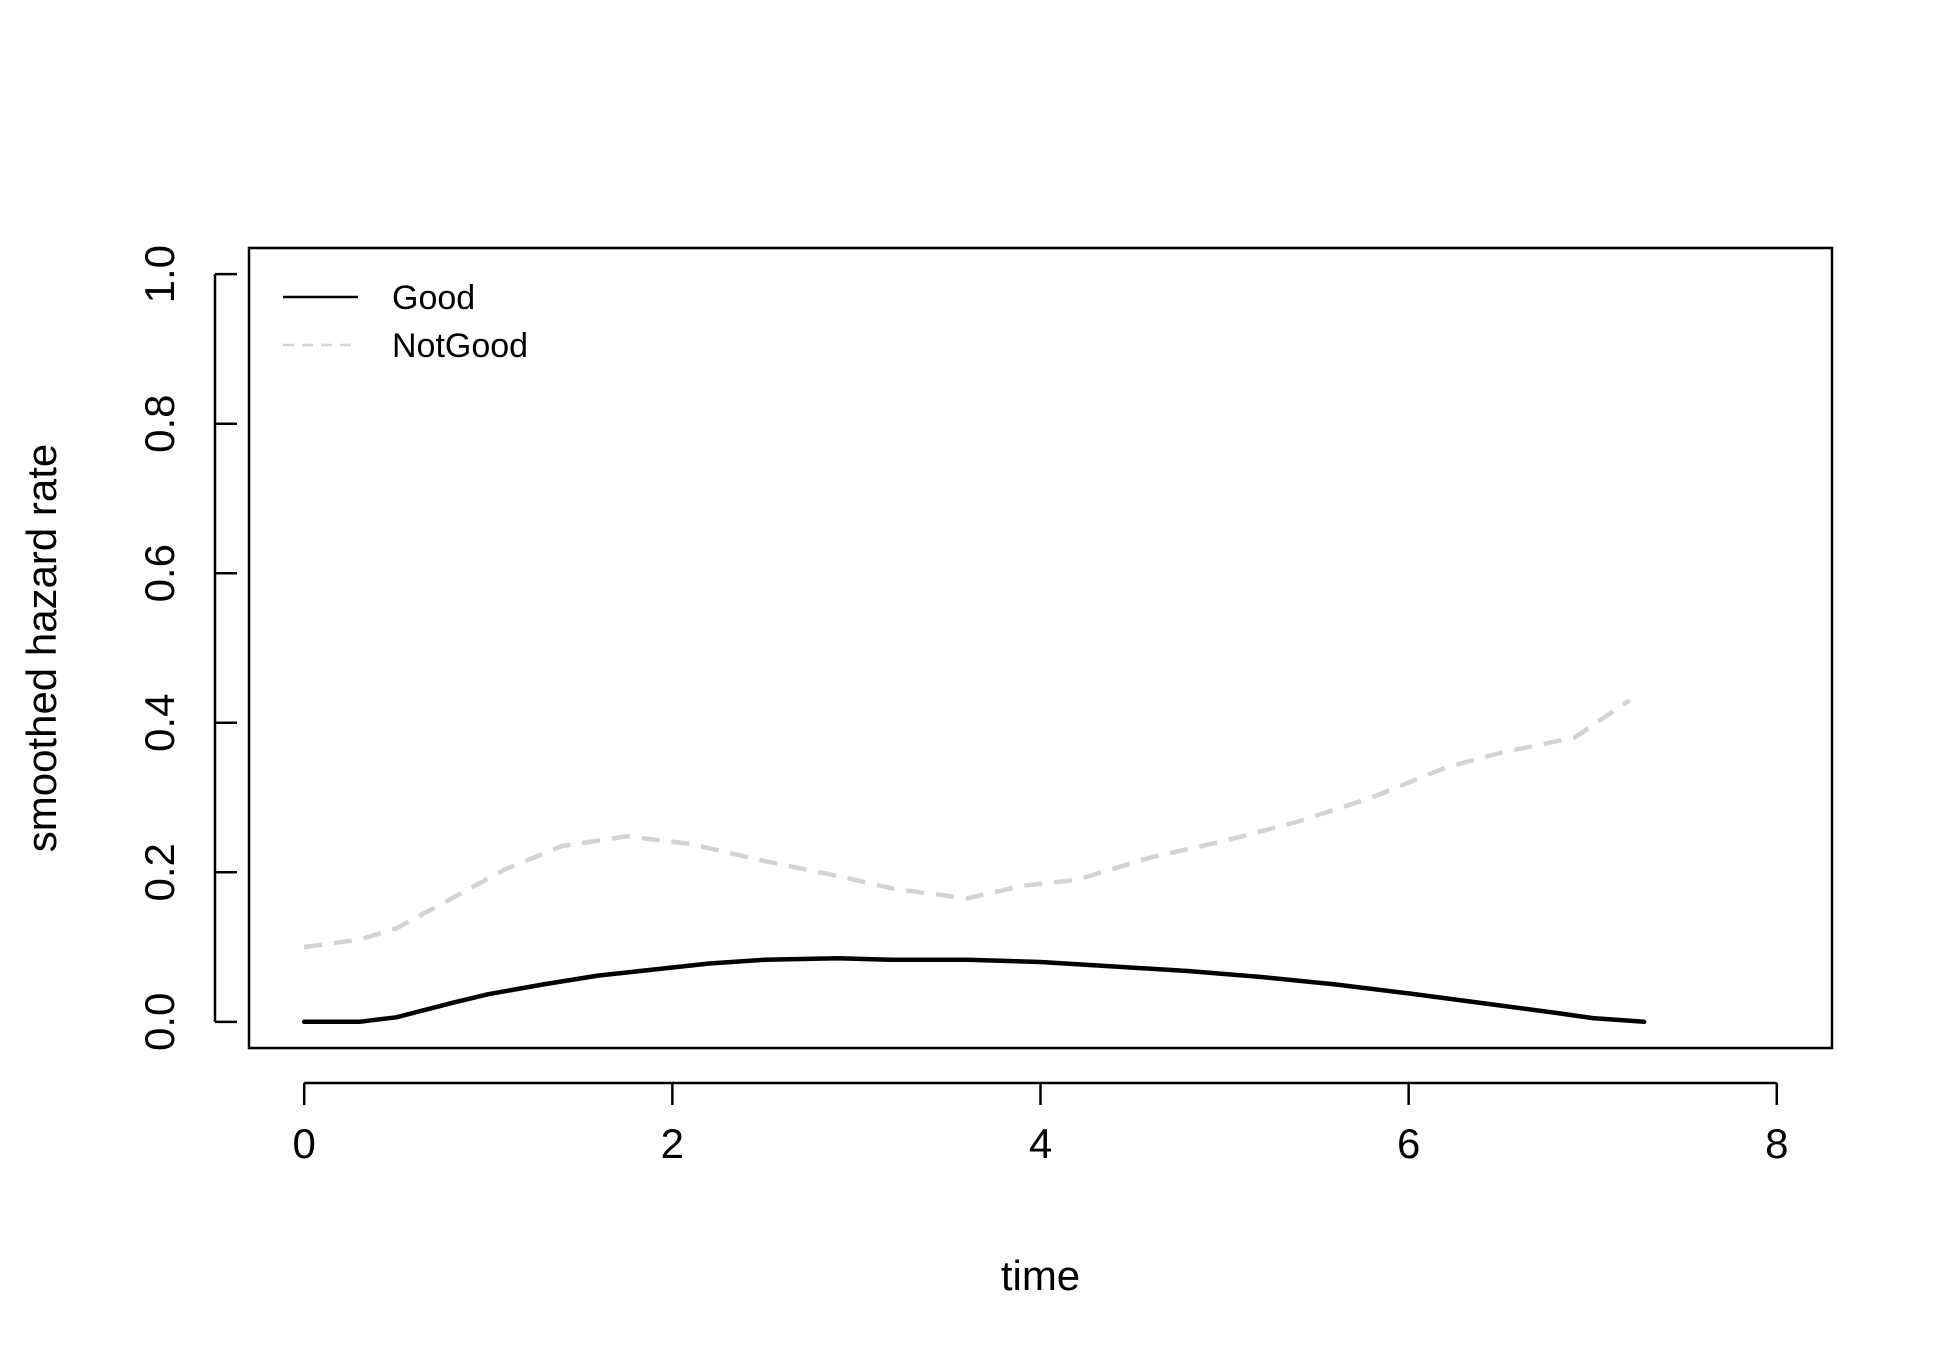 Image resolution: width=1950 pixels, height=1350 pixels. What do you see at coordinates (1776, 1143) in the screenshot?
I see `x-tick-label: 8` at bounding box center [1776, 1143].